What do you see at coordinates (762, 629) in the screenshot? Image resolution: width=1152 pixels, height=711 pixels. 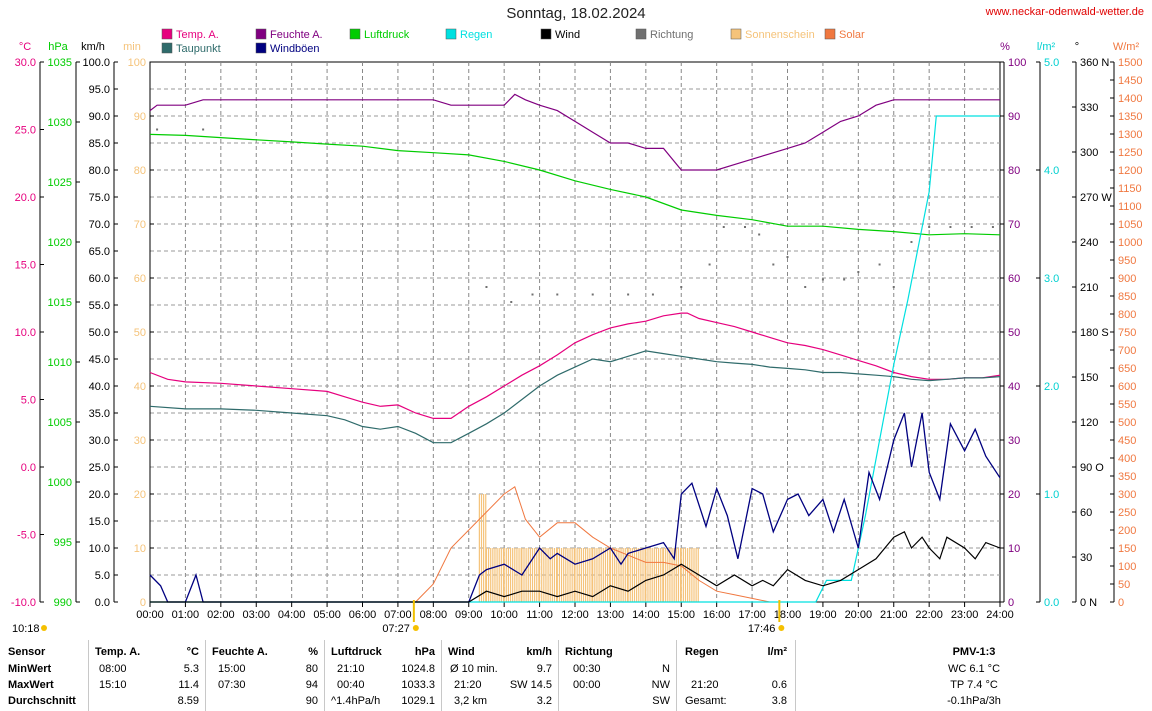 I see `sun-mark-time: 17:46` at bounding box center [762, 629].